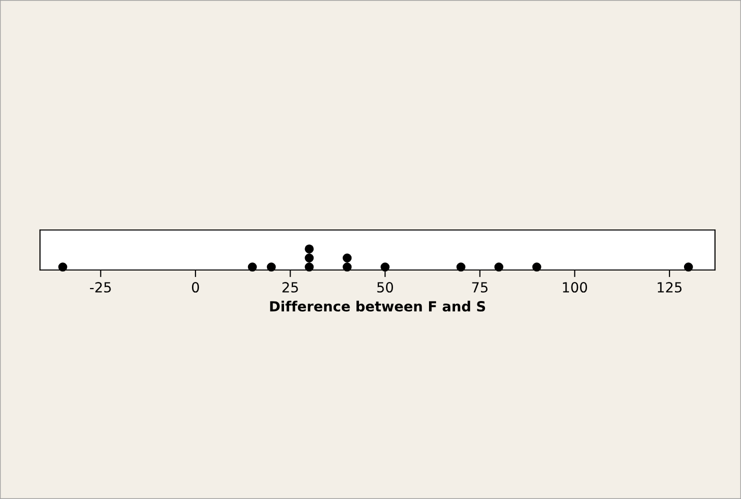 This screenshot has width=741, height=499. Describe the element at coordinates (290, 287) in the screenshot. I see `x-tick-label: 25` at that location.